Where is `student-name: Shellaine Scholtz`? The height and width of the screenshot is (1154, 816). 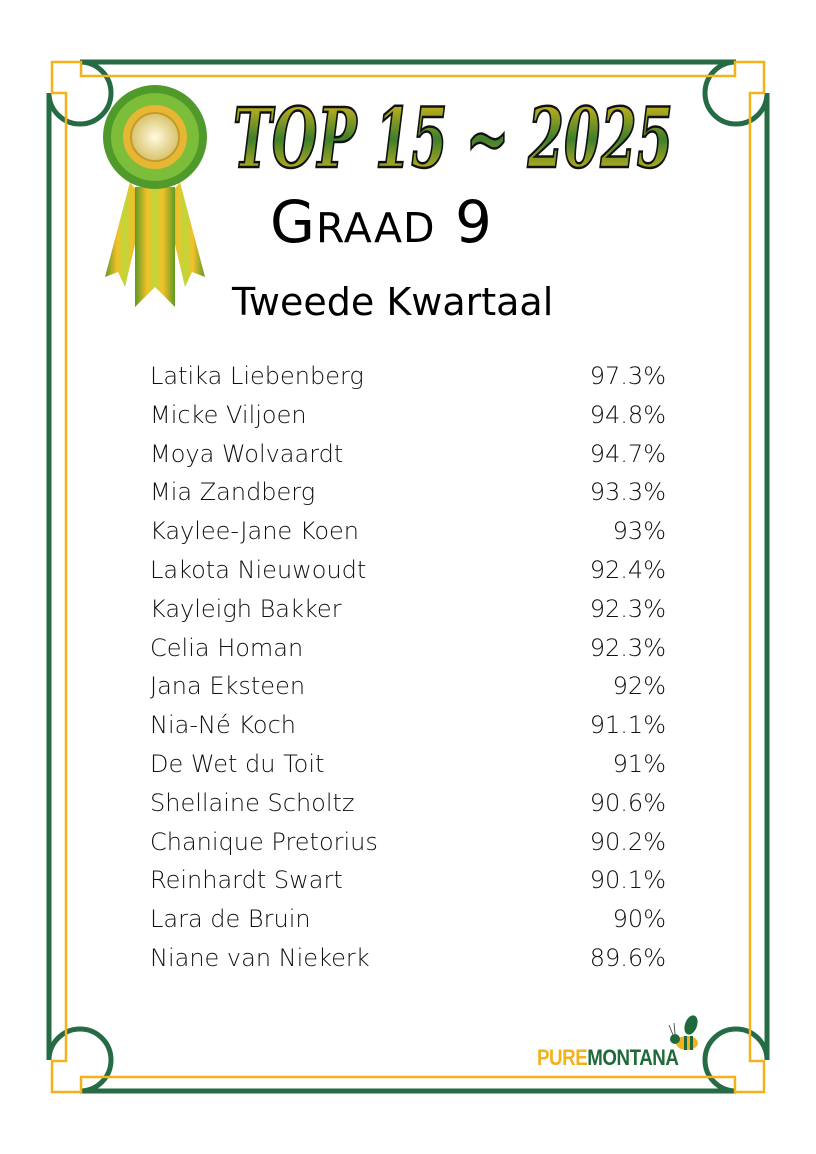 student-name: Shellaine Scholtz is located at coordinates (252, 802).